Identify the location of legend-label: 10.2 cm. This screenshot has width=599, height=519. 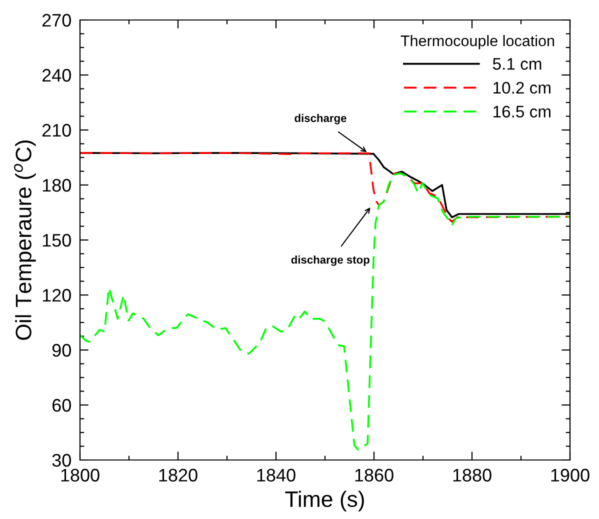
(522, 88).